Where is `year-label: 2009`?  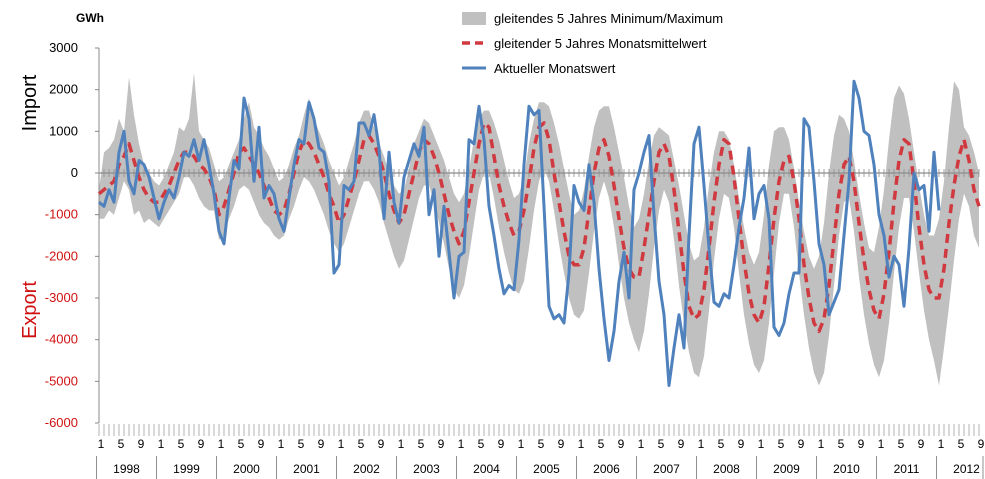
year-label: 2009 is located at coordinates (786, 469).